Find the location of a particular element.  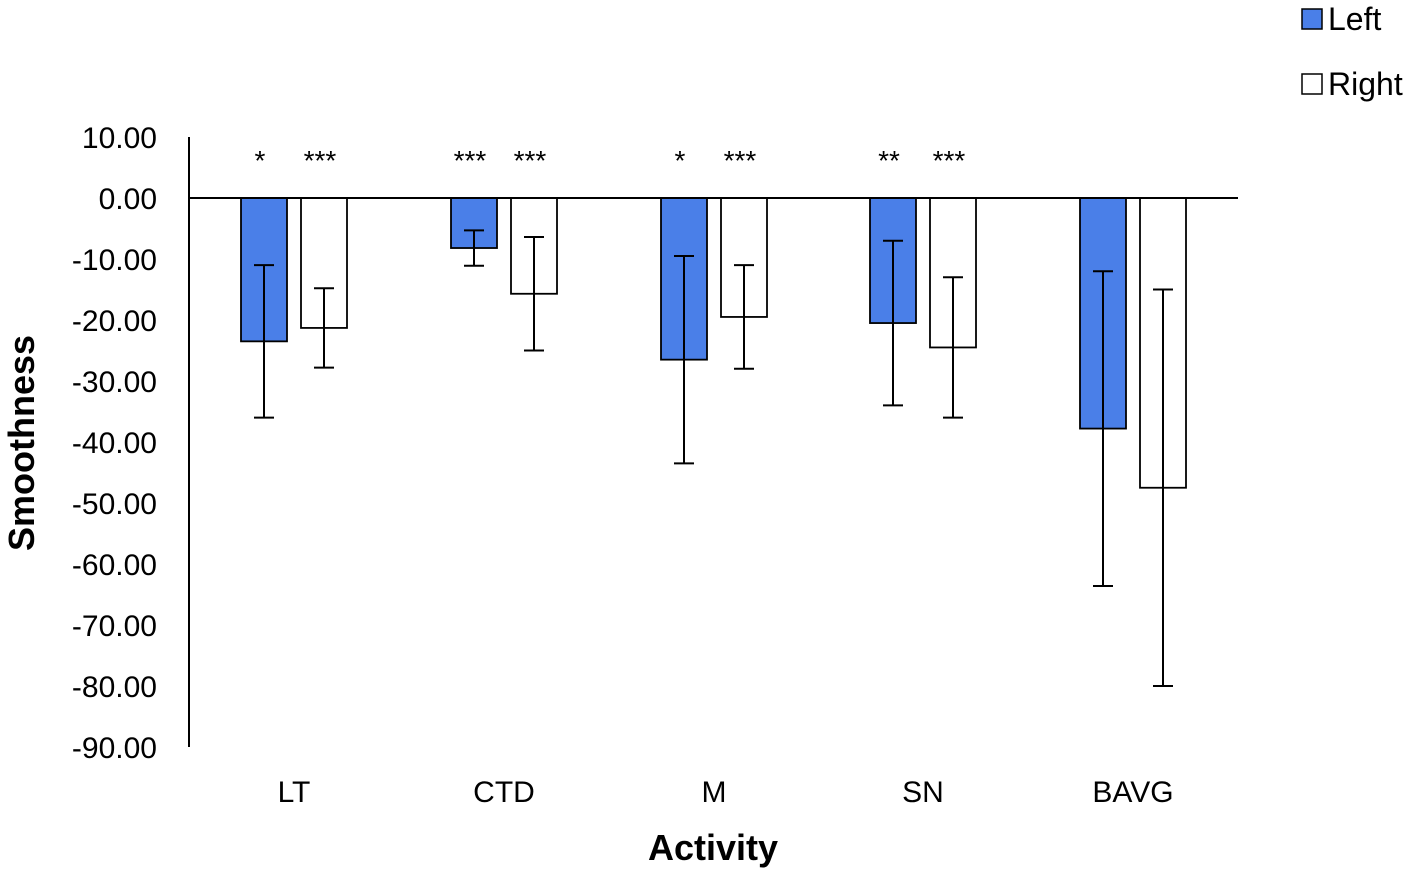

y-tick-label: -50.00 is located at coordinates (114, 504).